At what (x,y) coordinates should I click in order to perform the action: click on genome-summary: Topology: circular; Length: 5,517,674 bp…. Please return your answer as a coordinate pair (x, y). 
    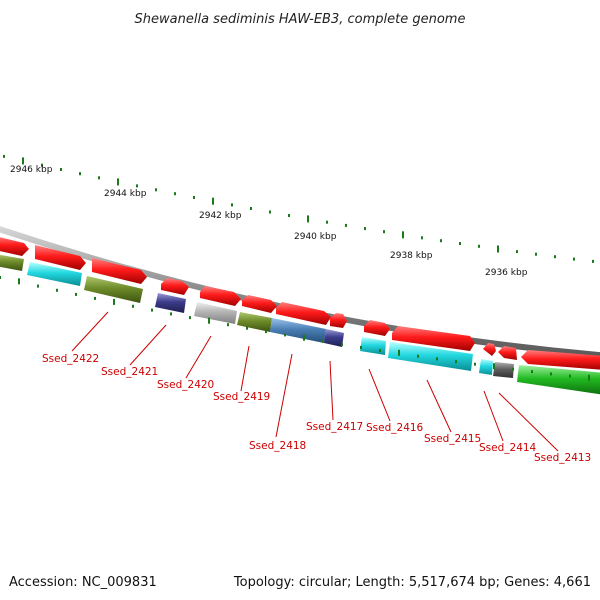
    Looking at the image, I should click on (412, 582).